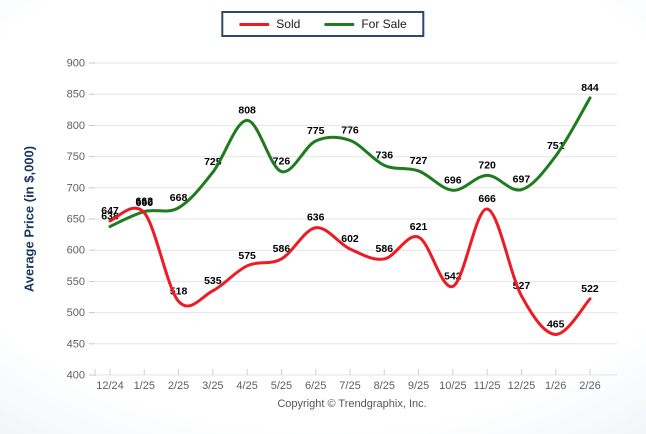 Image resolution: width=646 pixels, height=434 pixels. Describe the element at coordinates (76, 95) in the screenshot. I see `svg-text: 850` at that location.